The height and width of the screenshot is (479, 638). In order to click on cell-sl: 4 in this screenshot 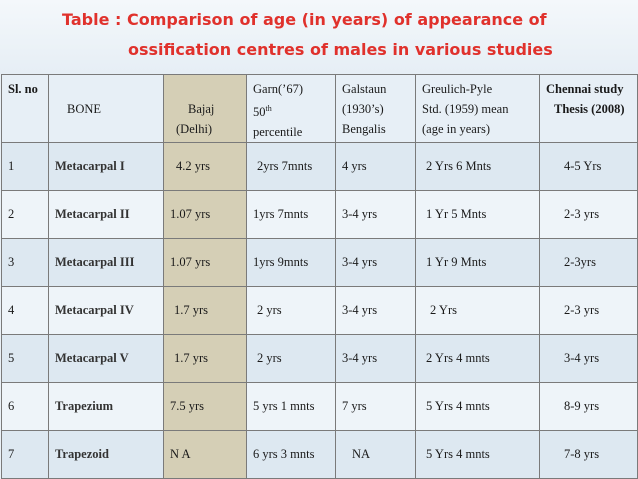, I will do `click(25, 311)`.